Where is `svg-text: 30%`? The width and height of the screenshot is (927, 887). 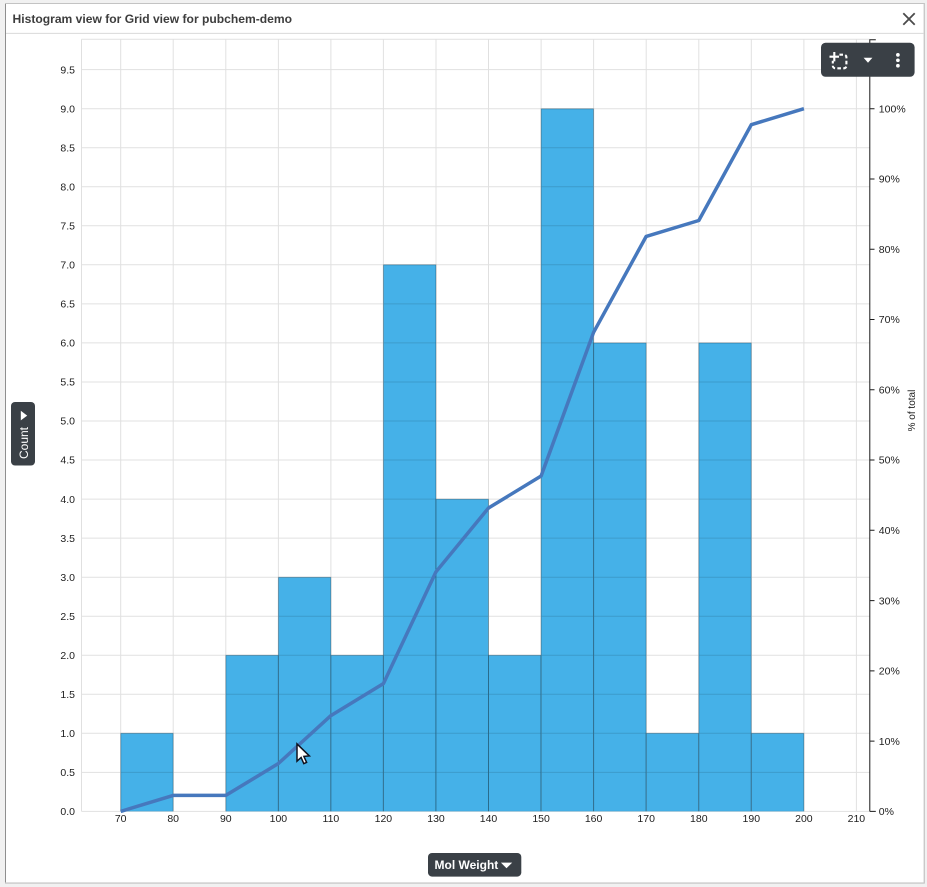 svg-text: 30% is located at coordinates (889, 601).